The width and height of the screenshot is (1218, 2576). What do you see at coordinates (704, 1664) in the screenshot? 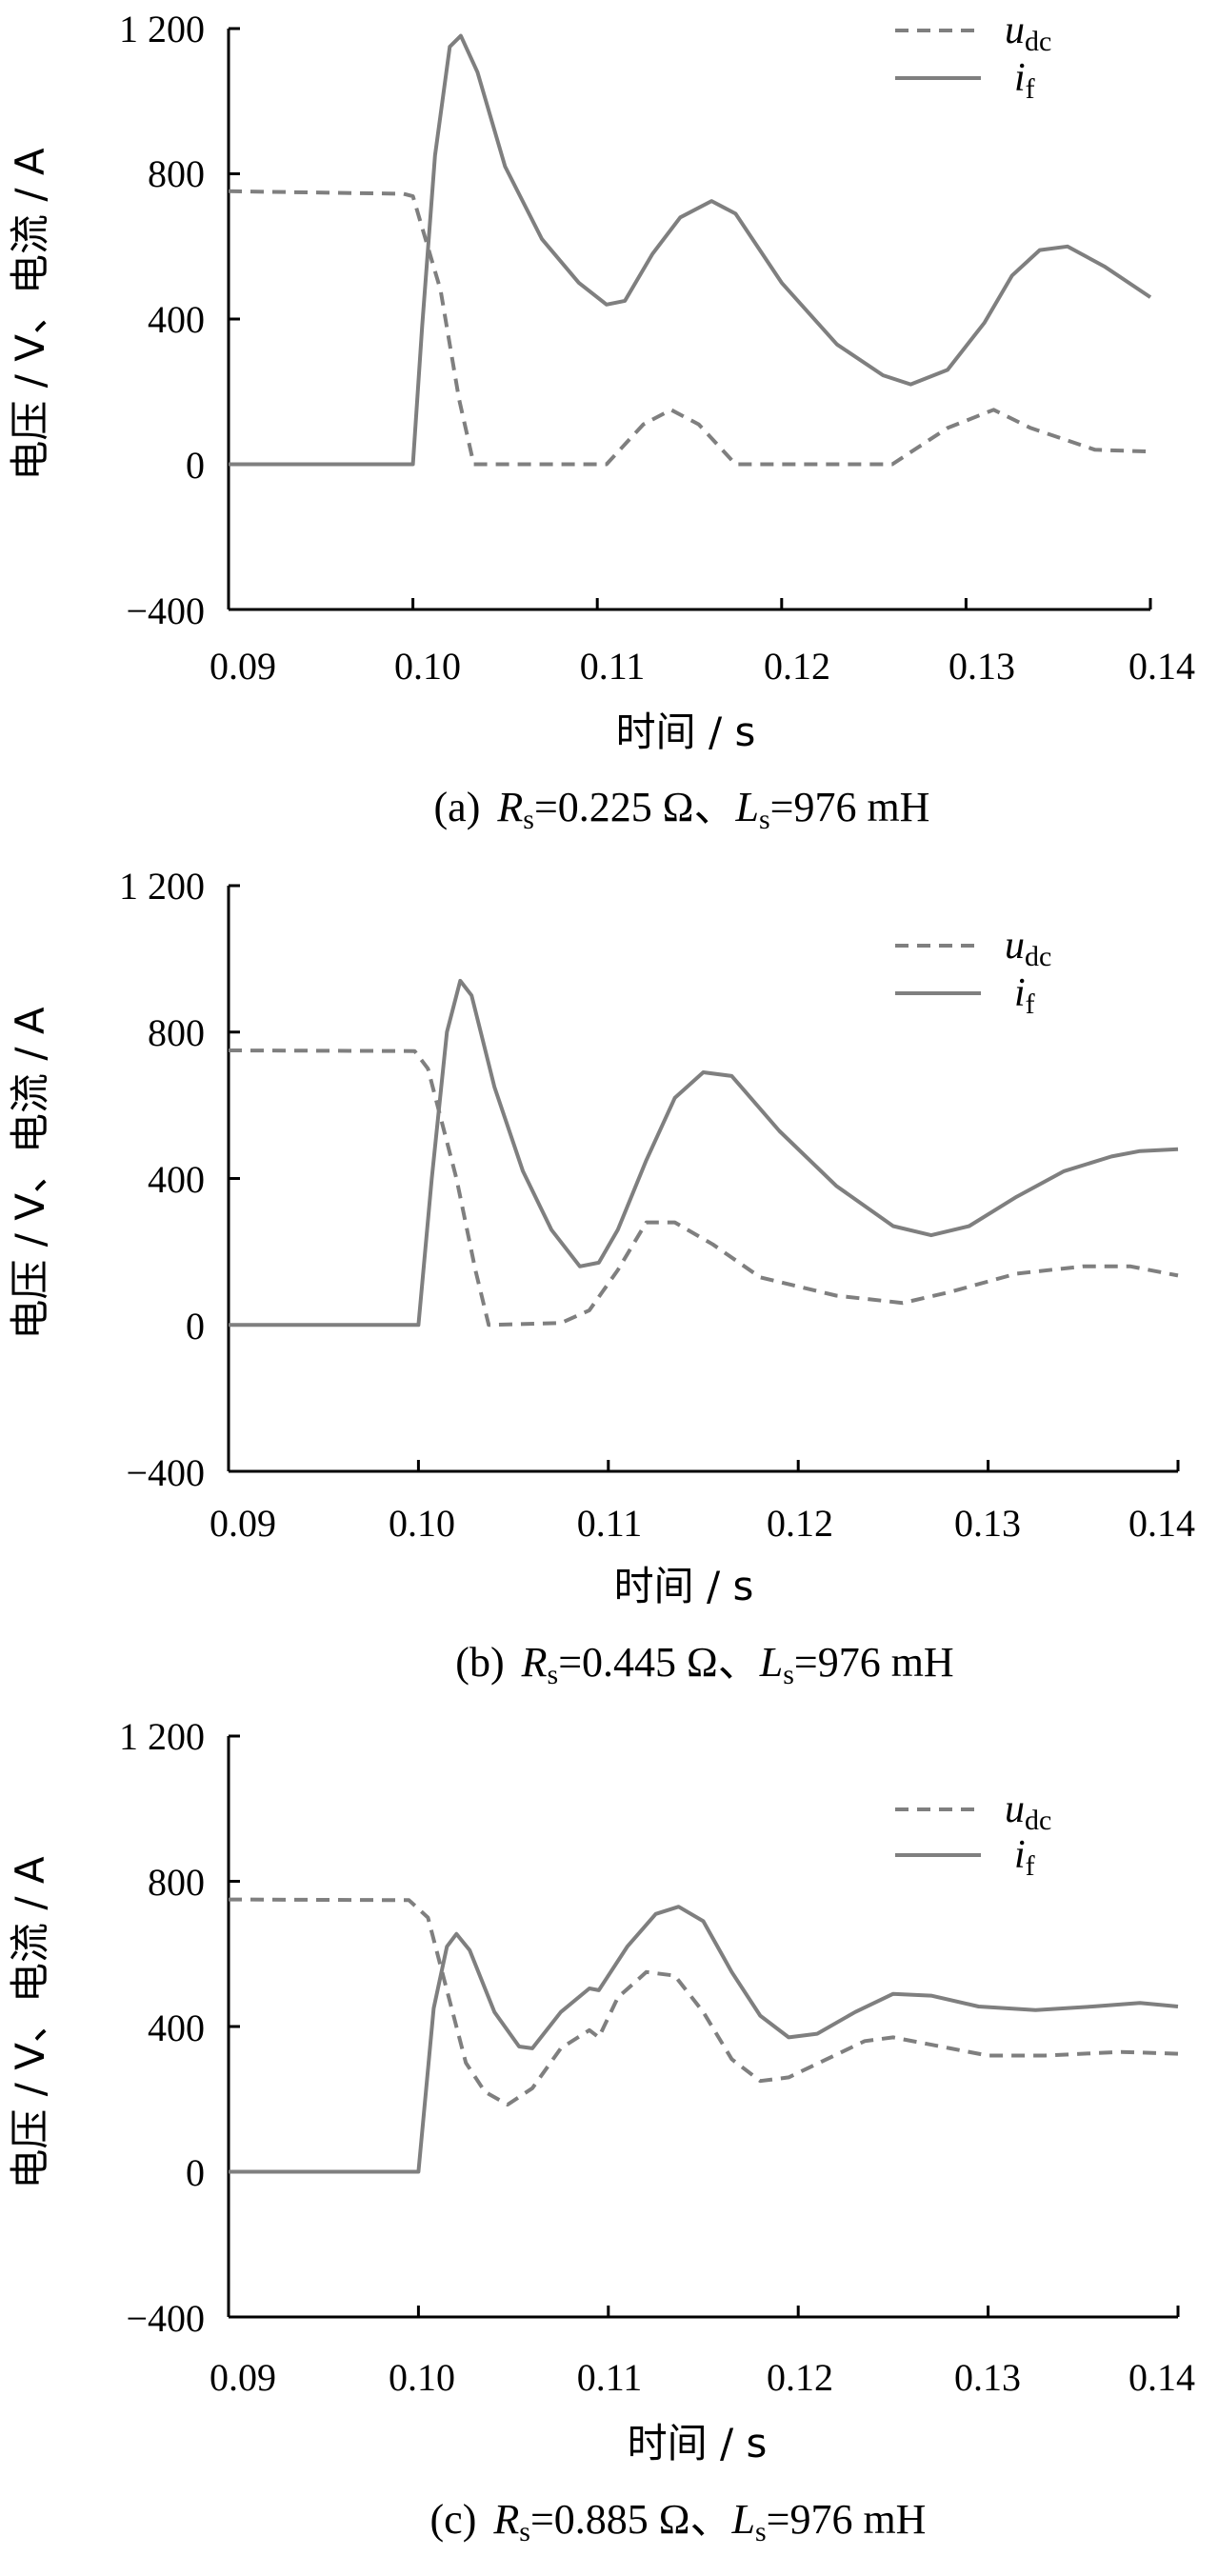
I see `caption-b: (b) Rs=0.445 Ω、Ls=976 mH` at bounding box center [704, 1664].